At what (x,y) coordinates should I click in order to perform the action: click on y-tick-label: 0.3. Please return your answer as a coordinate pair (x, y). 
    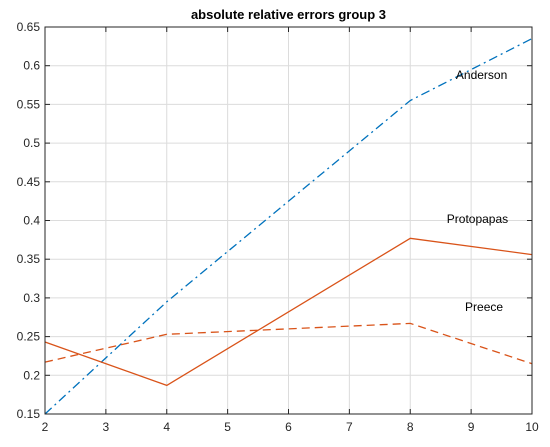
    Looking at the image, I should click on (31, 298).